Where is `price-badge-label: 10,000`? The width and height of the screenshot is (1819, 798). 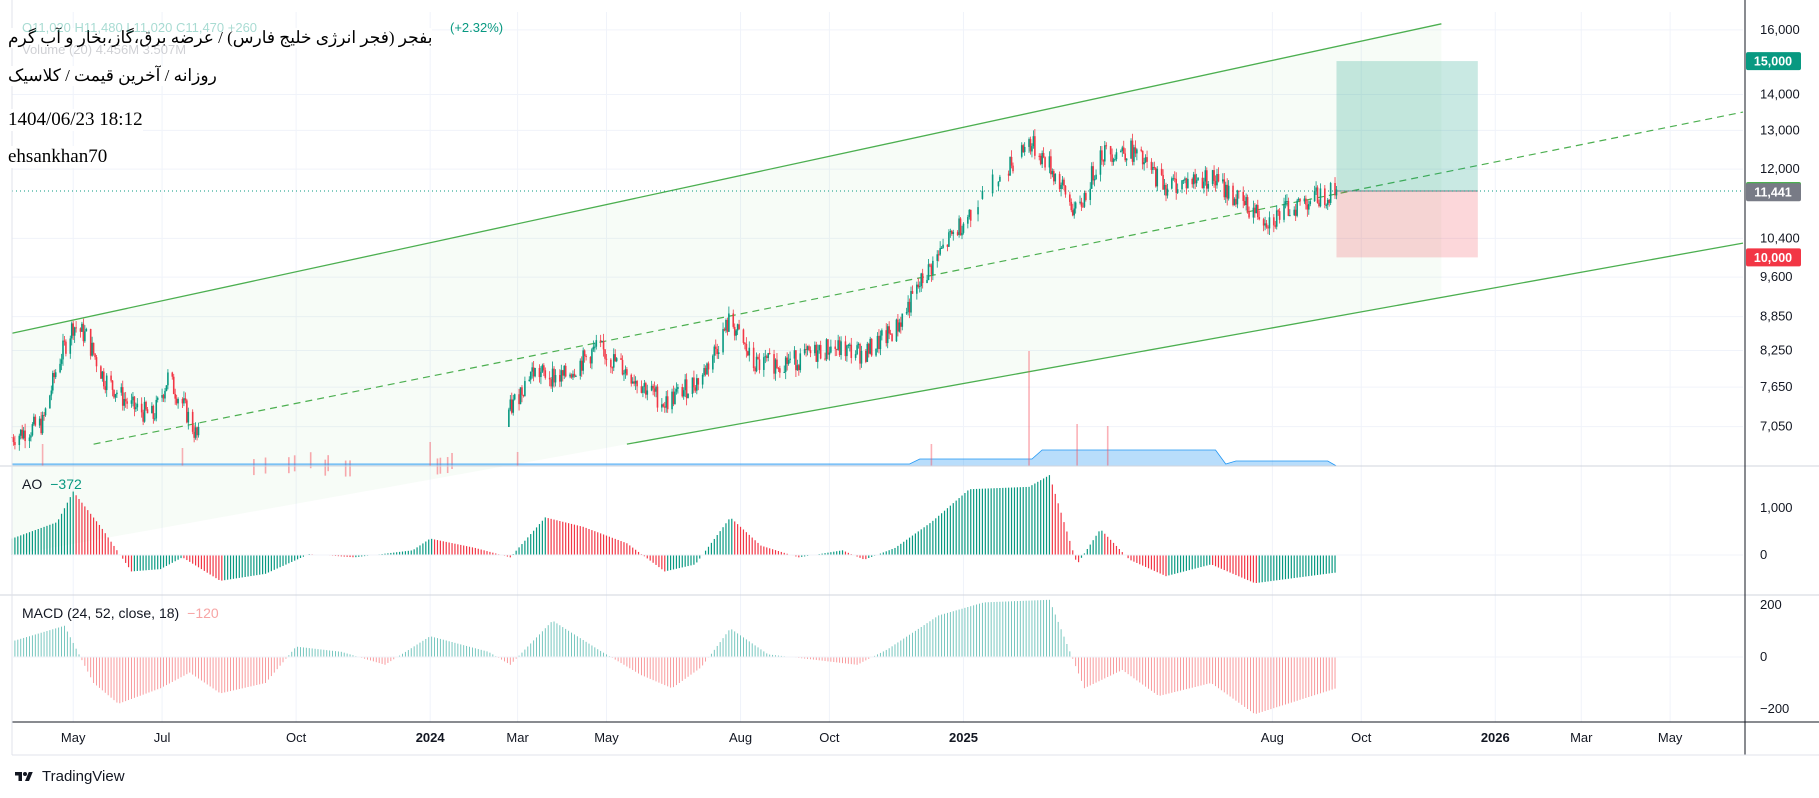
price-badge-label: 10,000 is located at coordinates (1773, 258).